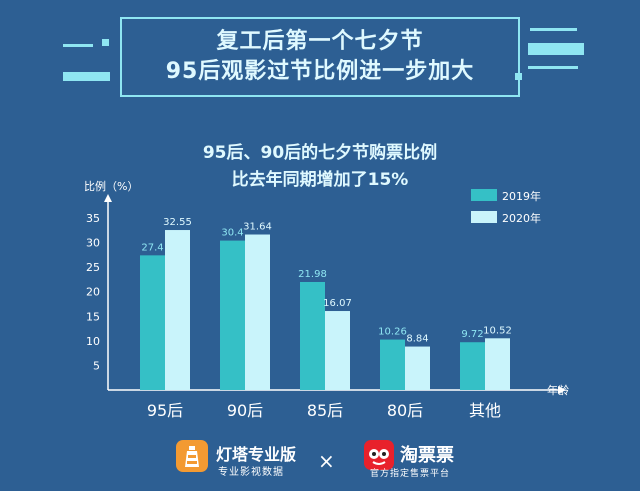 This screenshot has height=491, width=640. I want to click on bar-2019年-80后, so click(392, 364).